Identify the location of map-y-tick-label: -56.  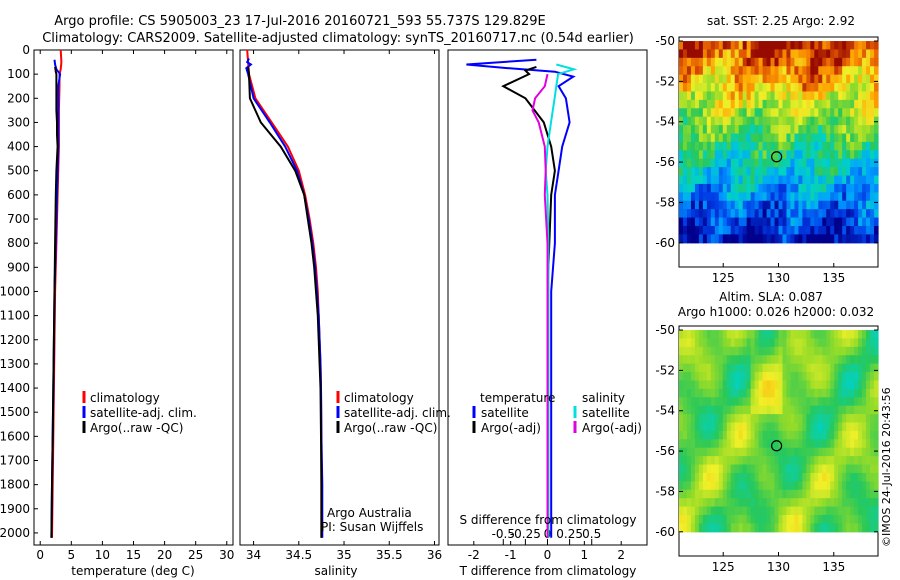
(665, 451).